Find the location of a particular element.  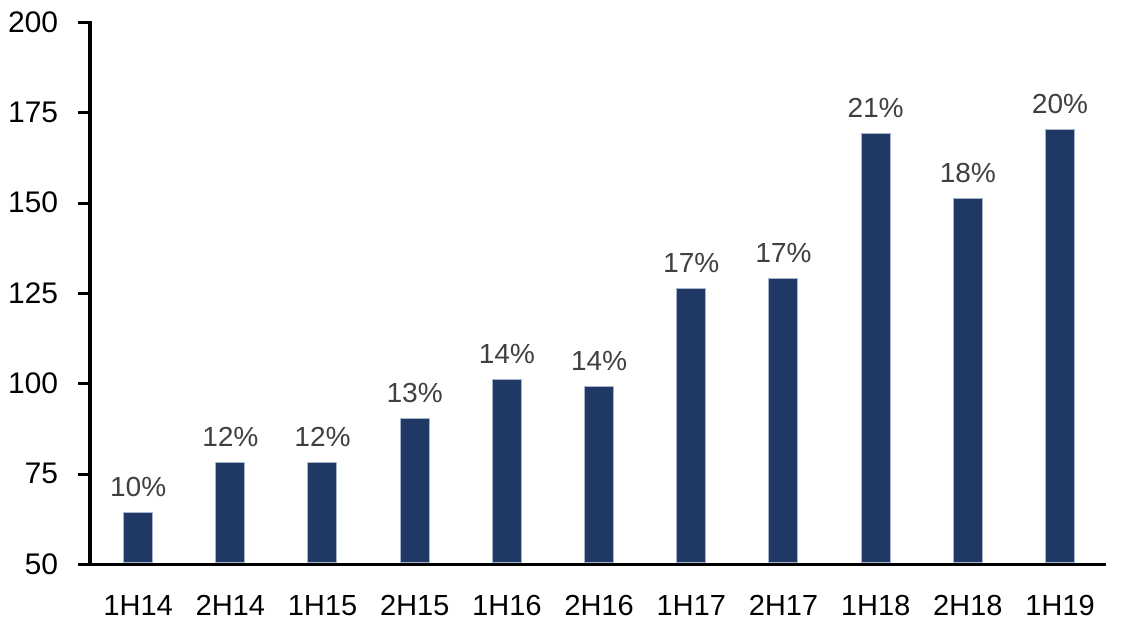

bar-value-label: 18% is located at coordinates (967, 173).